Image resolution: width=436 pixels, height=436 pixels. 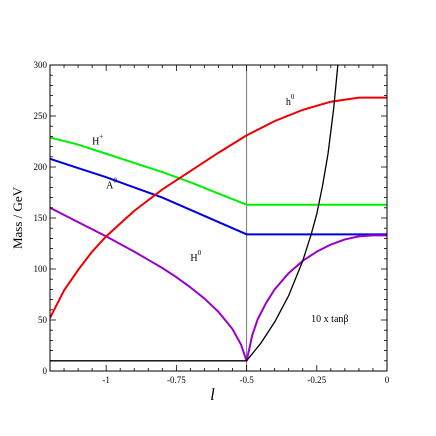 What do you see at coordinates (329, 319) in the screenshot?
I see `curve-label: 10 x tanβ` at bounding box center [329, 319].